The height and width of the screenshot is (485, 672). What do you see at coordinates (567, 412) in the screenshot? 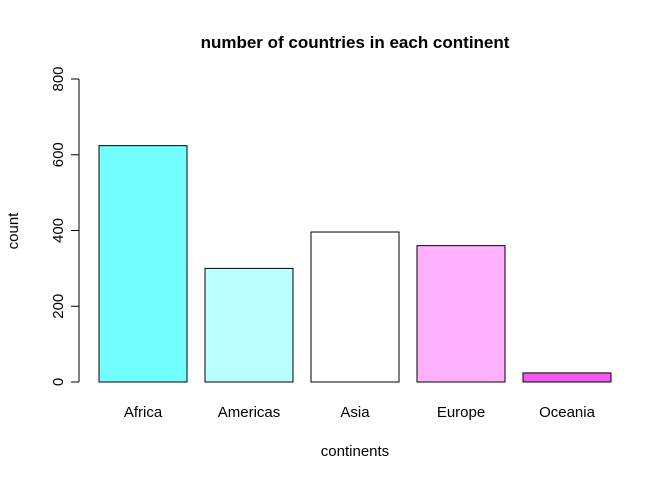
I see `category-label-oceania: Oceania` at bounding box center [567, 412].